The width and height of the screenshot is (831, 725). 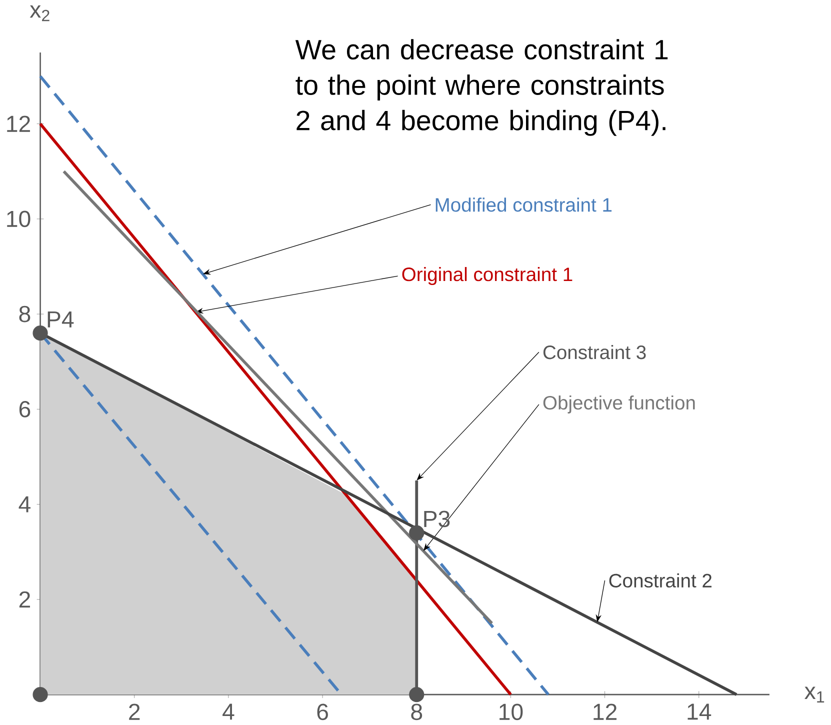 What do you see at coordinates (24, 504) in the screenshot?
I see `y-tick-label: 4` at bounding box center [24, 504].